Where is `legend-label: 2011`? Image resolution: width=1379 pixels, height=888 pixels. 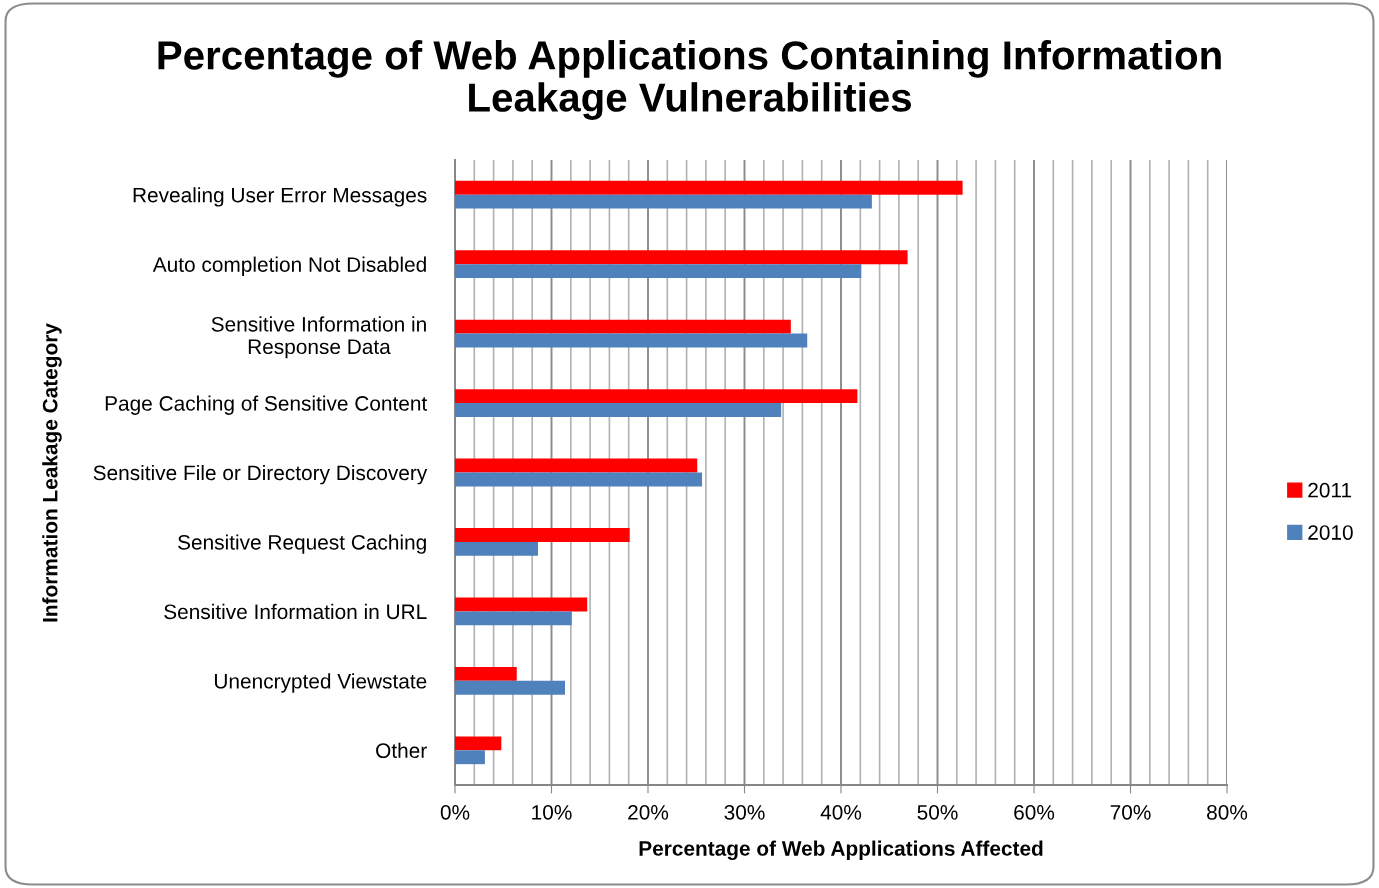
legend-label: 2011 is located at coordinates (1330, 490).